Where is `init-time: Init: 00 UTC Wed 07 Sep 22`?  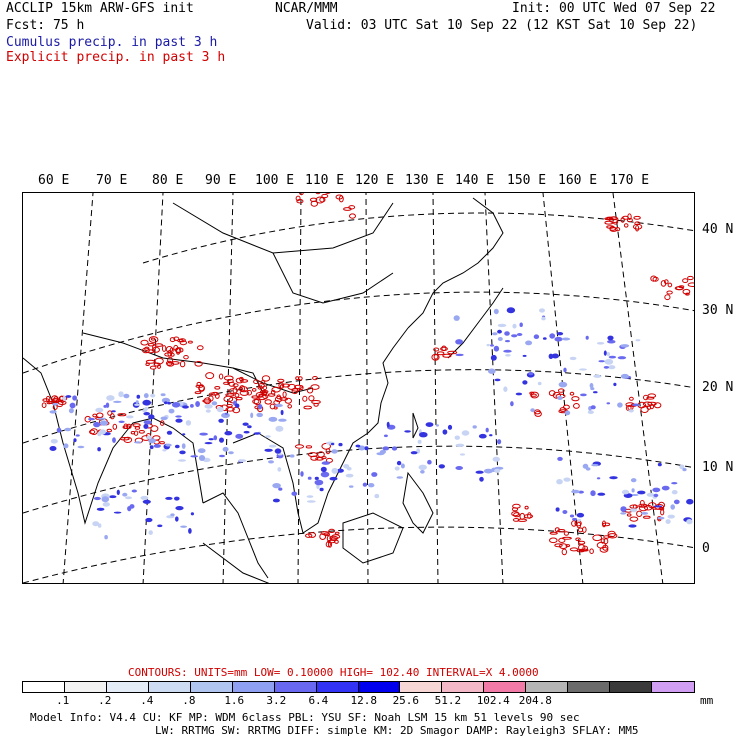
init-time: Init: 00 UTC Wed 07 Sep 22 is located at coordinates (614, 8).